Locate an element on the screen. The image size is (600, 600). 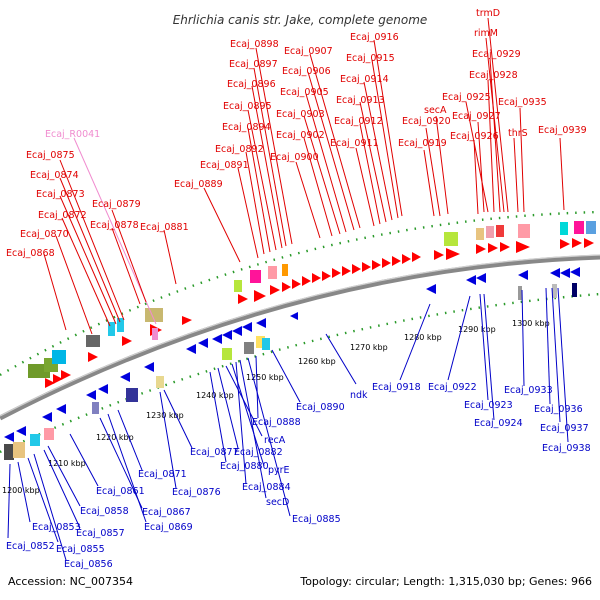
scale-label-1290: 1290 kbp is located at coordinates (477, 329).